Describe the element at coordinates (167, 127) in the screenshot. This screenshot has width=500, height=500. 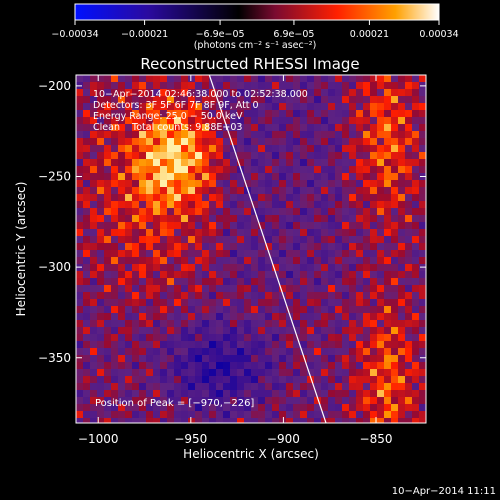
I see `annotation-counts: Clean Total counts: 9.88E+03` at that location.